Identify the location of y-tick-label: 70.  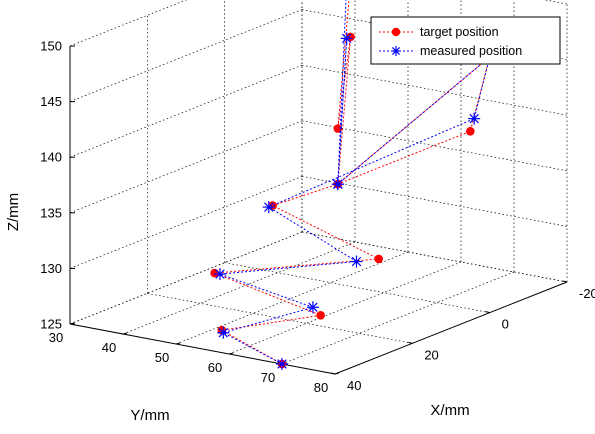
(268, 377).